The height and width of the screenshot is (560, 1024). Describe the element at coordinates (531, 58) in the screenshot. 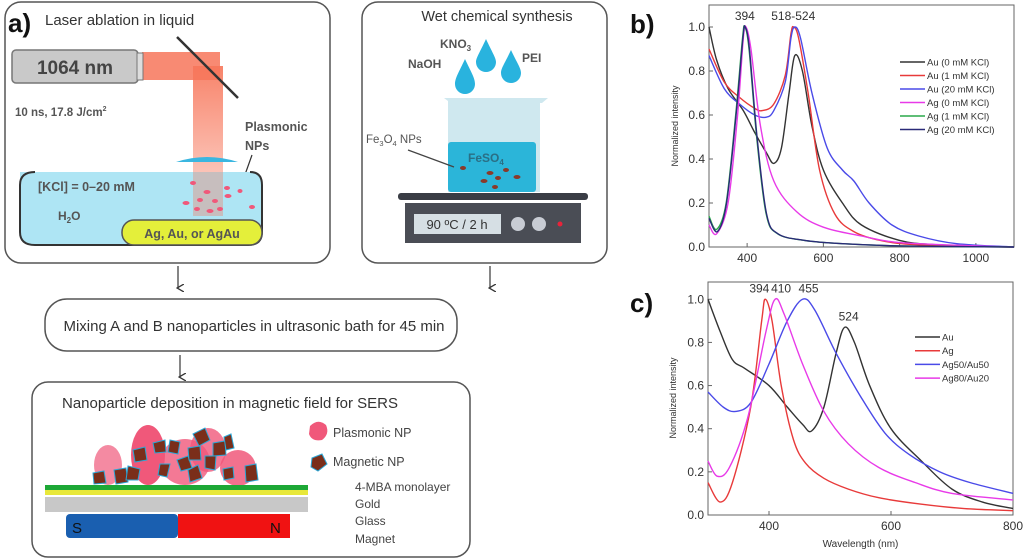

I see `pei-label: PEI` at that location.